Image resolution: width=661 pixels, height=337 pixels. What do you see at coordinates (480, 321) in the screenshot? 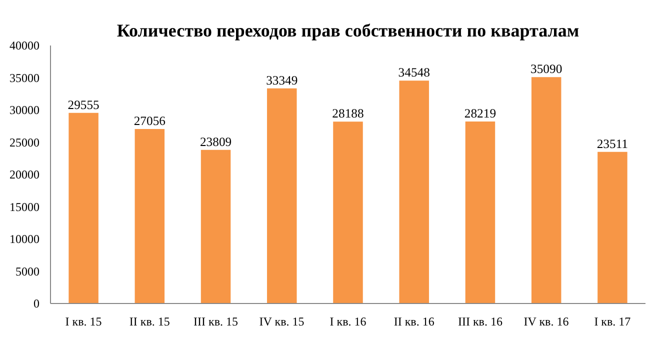
I see `x-tick-label: III кв. 16` at bounding box center [480, 321].